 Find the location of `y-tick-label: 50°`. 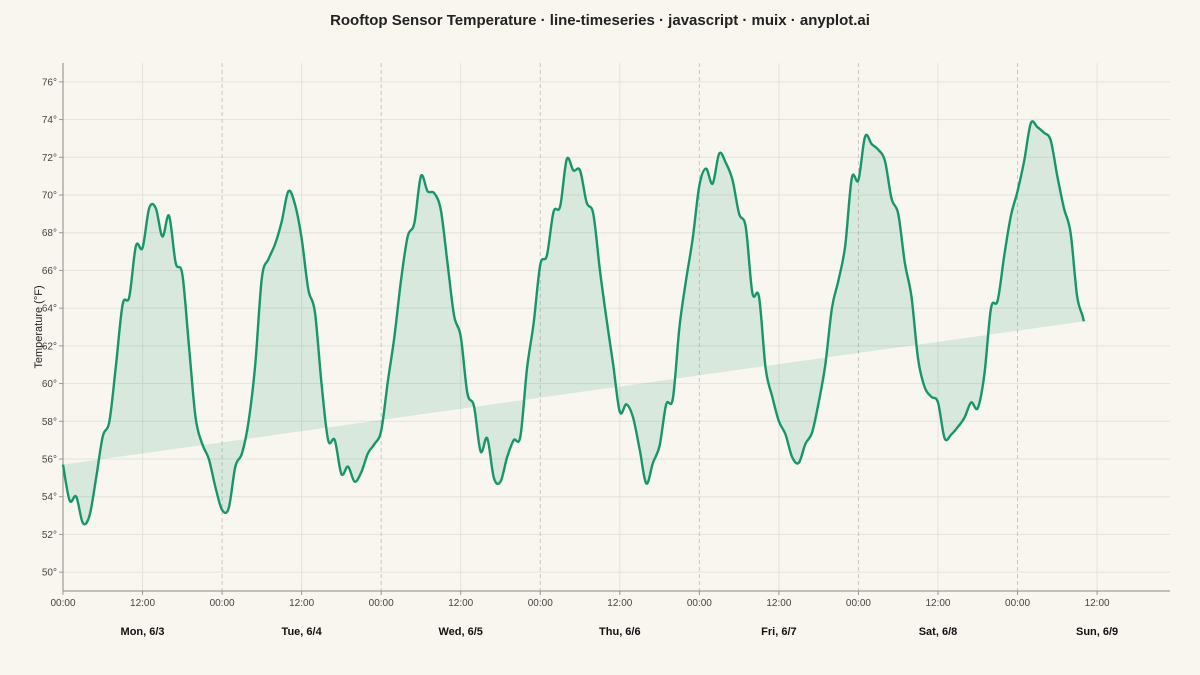

y-tick-label: 50° is located at coordinates (49, 573).